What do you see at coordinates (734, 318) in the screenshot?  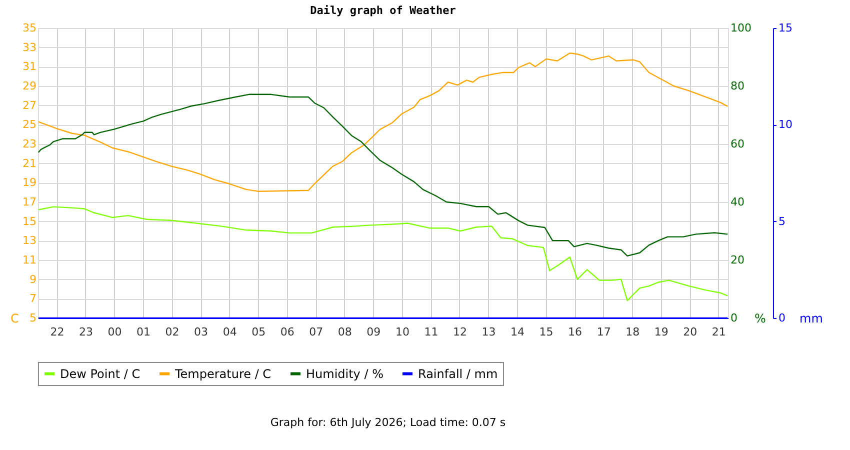 I see `y2-tick-label: 0` at bounding box center [734, 318].